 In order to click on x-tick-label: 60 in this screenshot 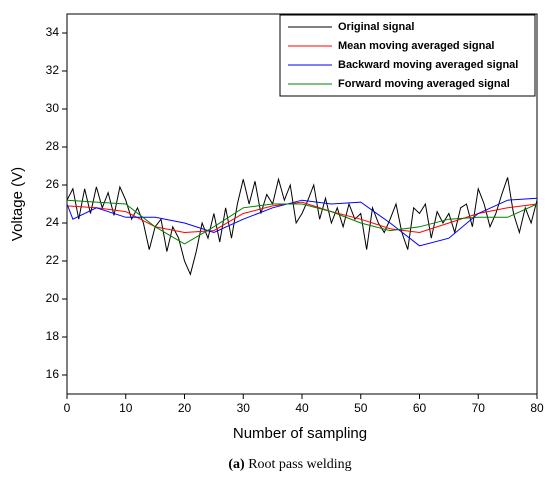, I will do `click(420, 408)`.